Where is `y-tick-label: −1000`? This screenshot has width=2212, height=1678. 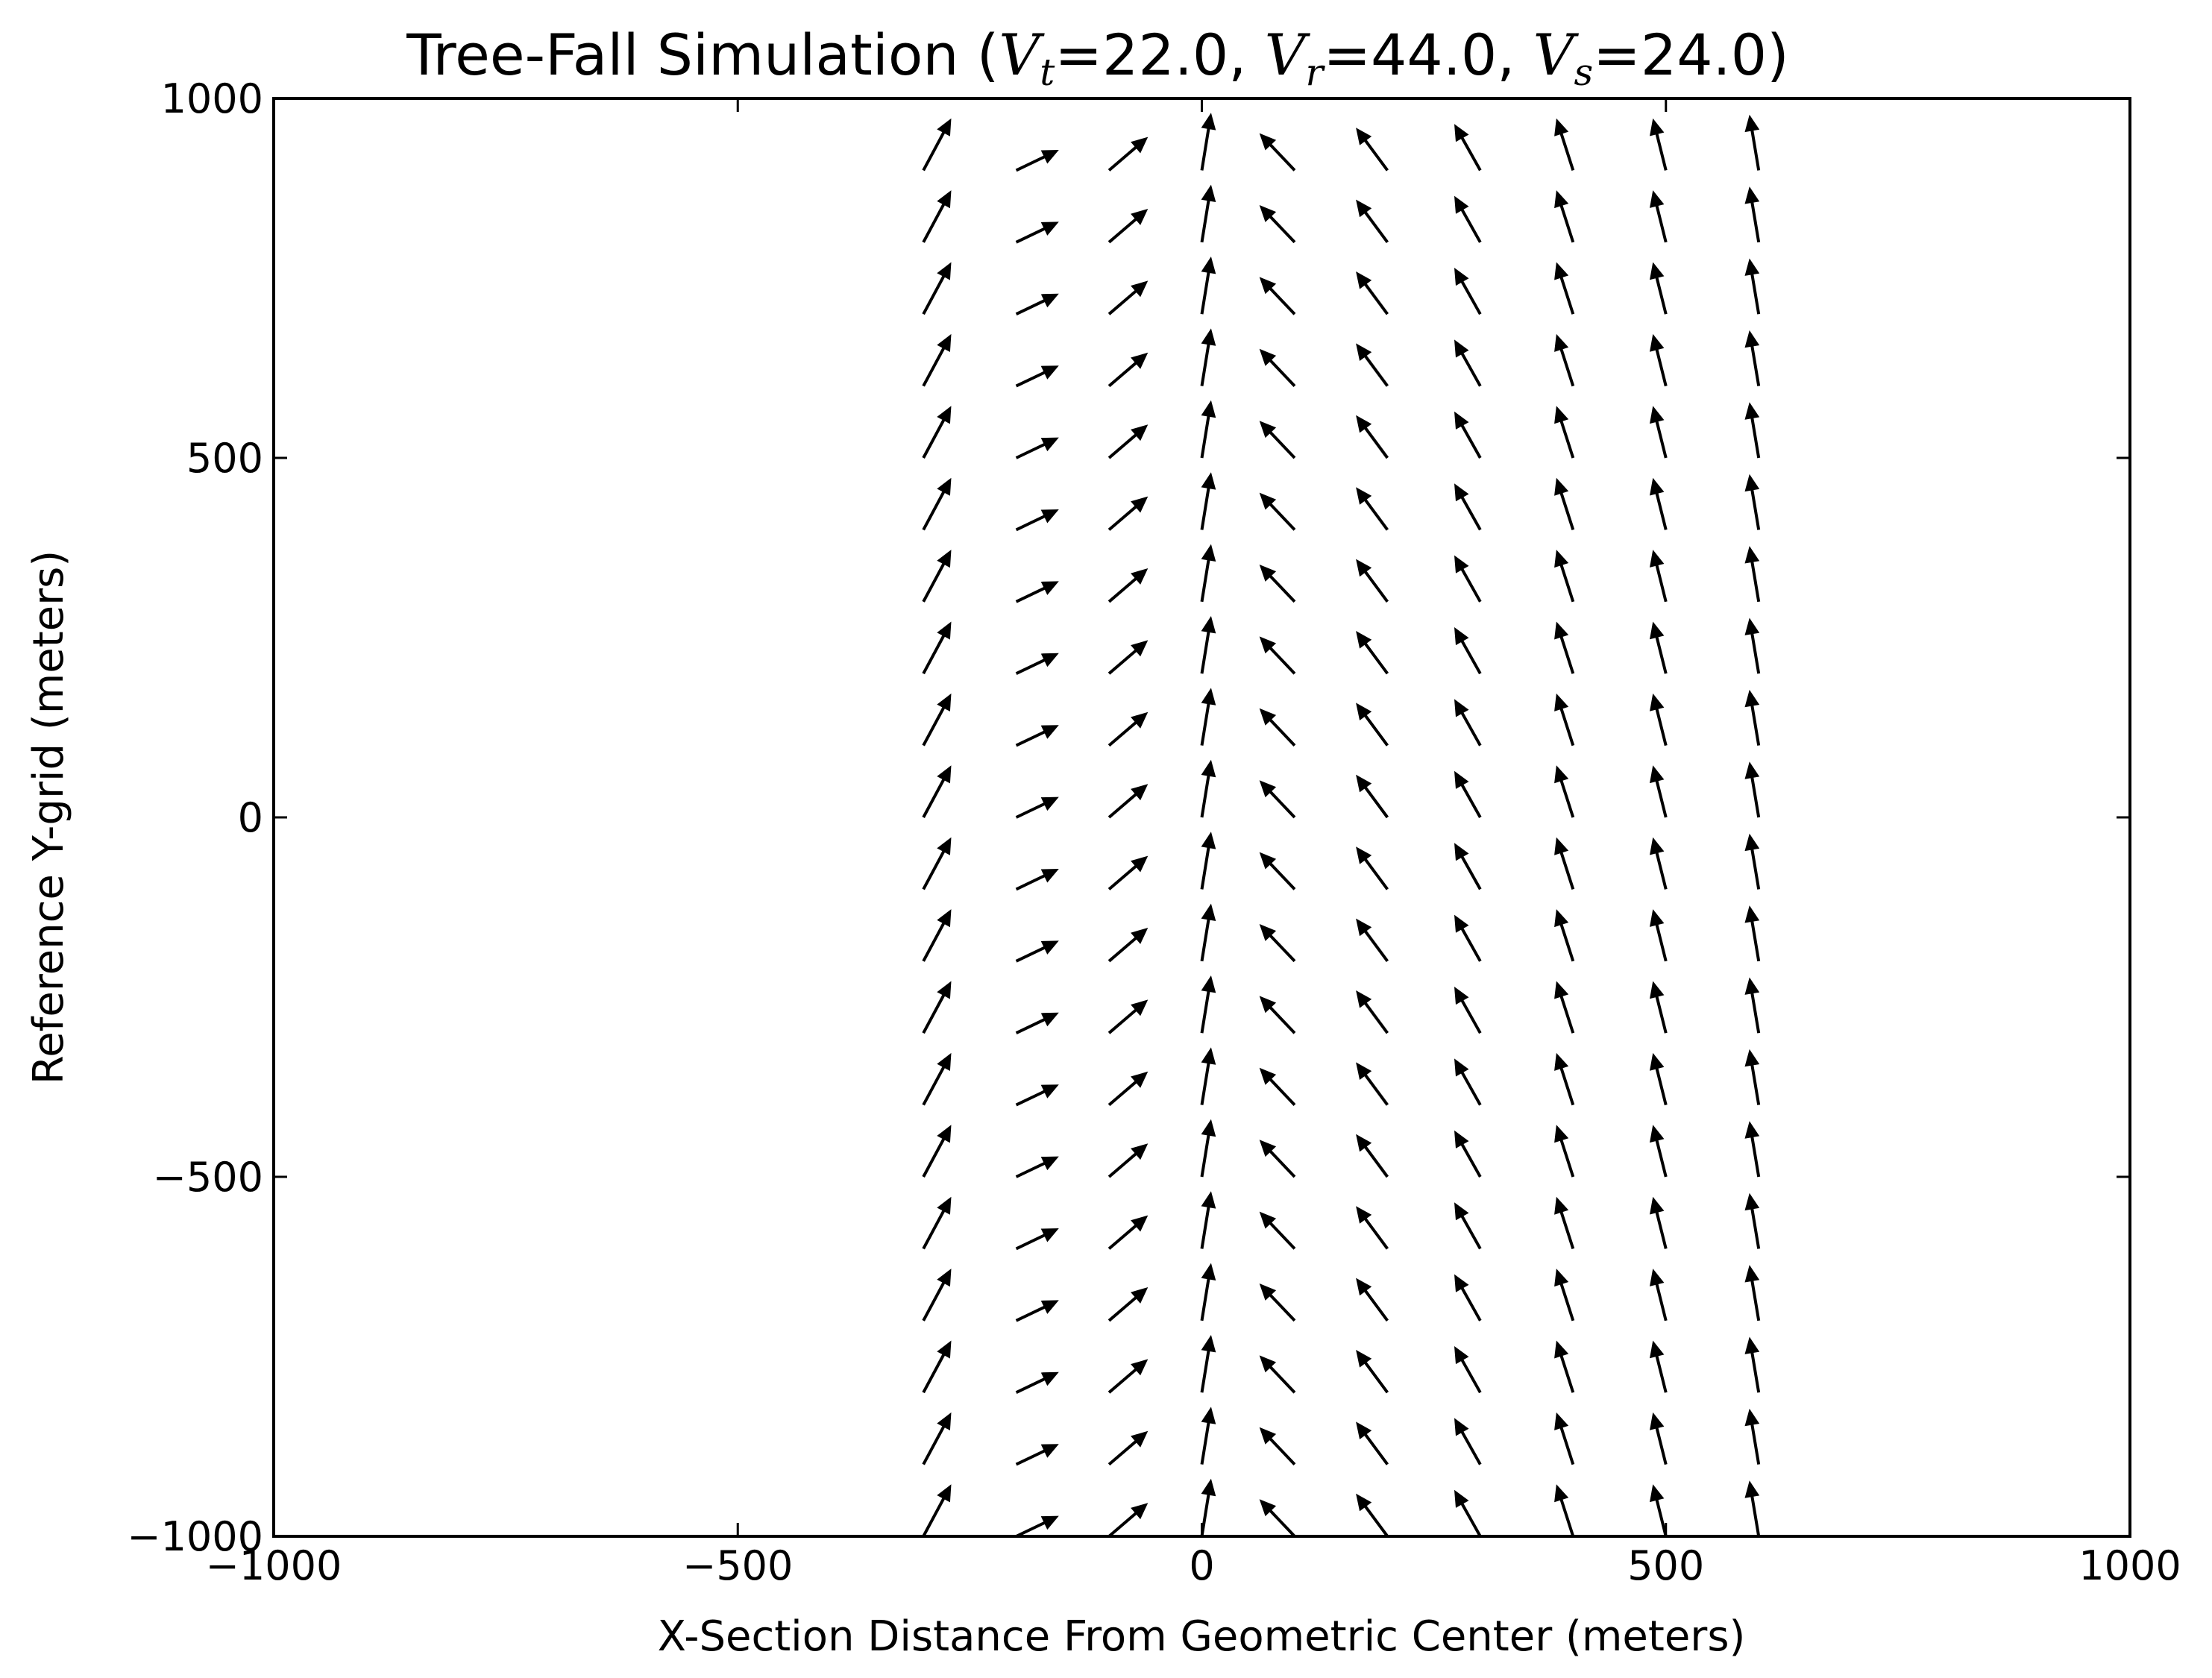
y-tick-label: −1000 is located at coordinates (195, 1536).